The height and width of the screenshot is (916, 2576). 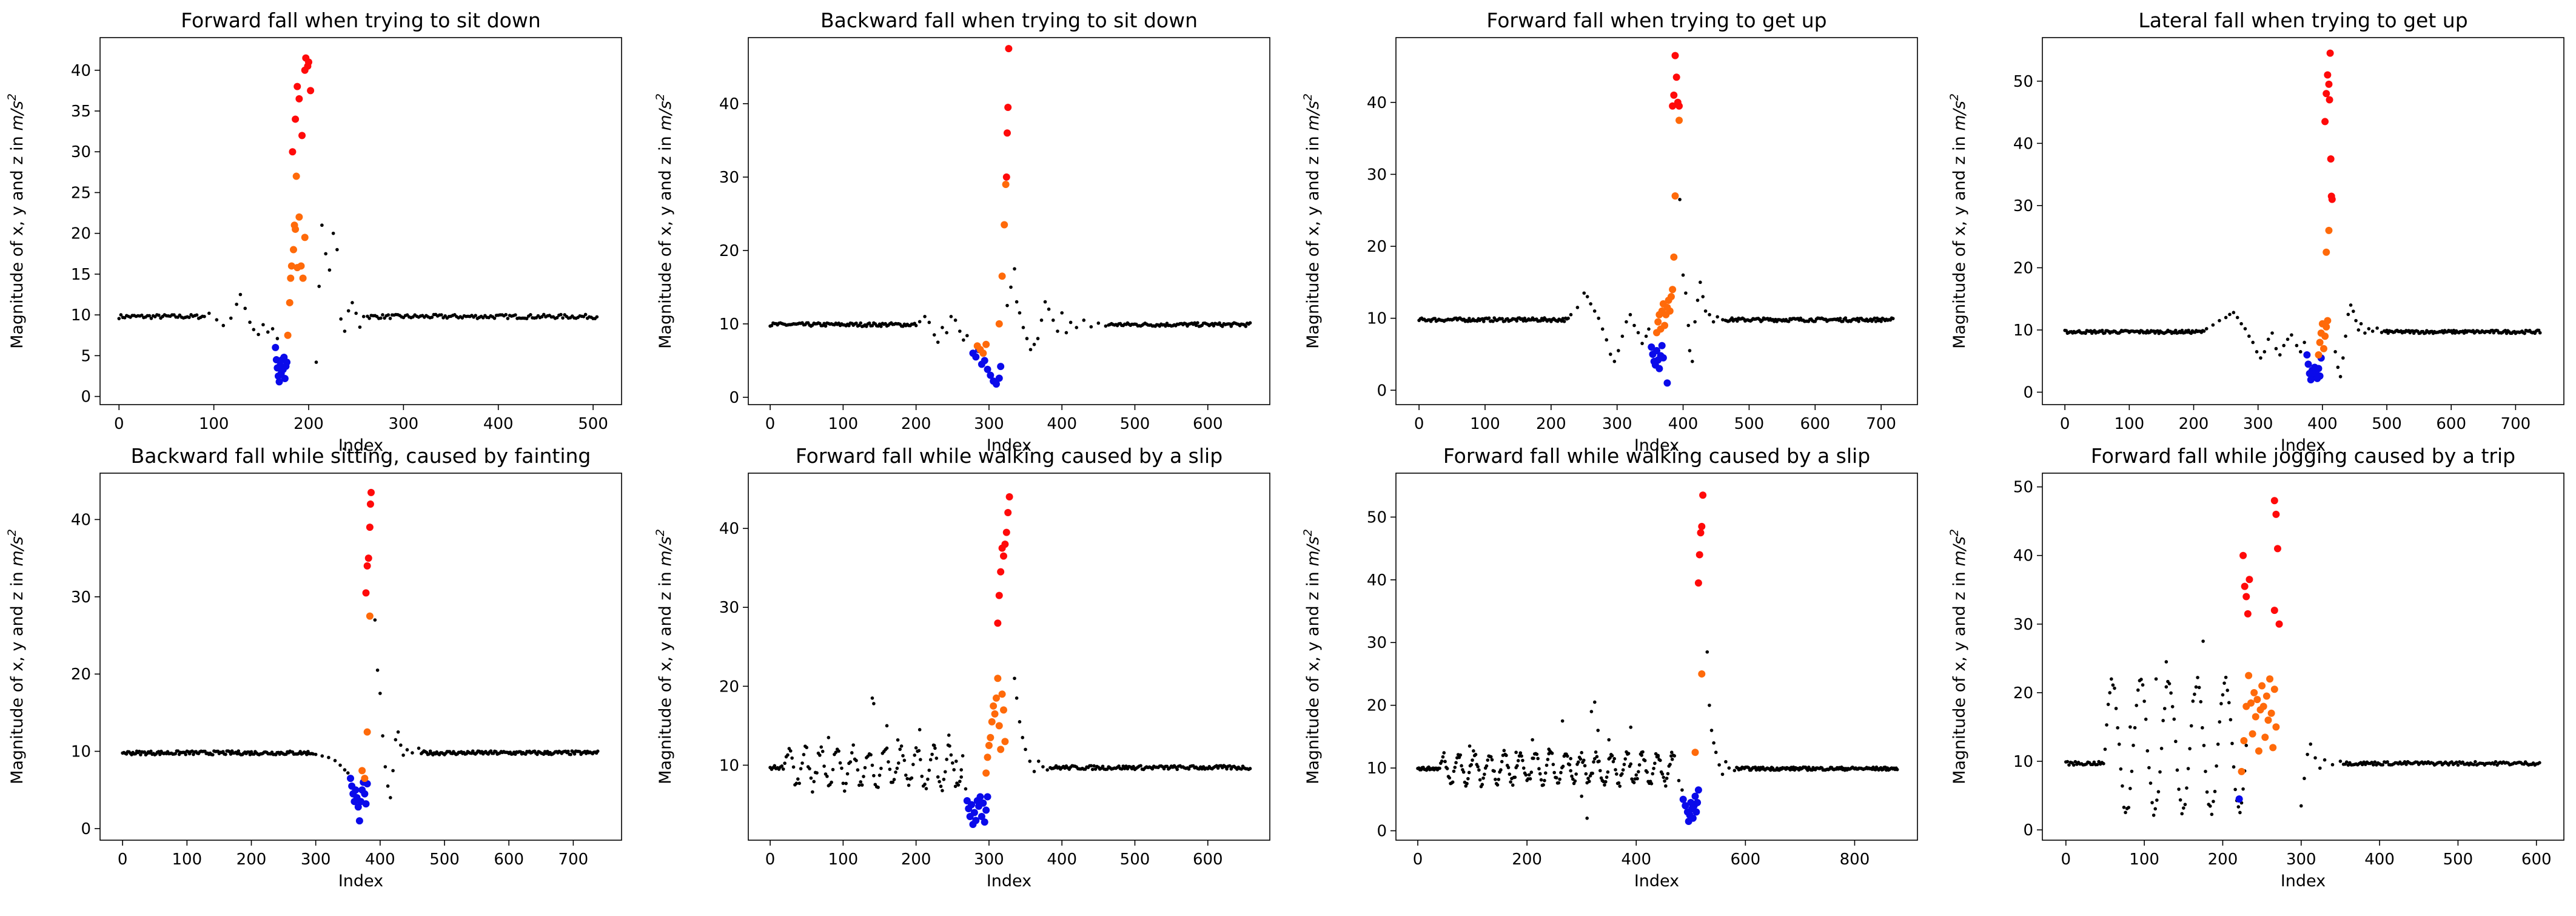 I want to click on x-tick-label: 300, so click(x=989, y=859).